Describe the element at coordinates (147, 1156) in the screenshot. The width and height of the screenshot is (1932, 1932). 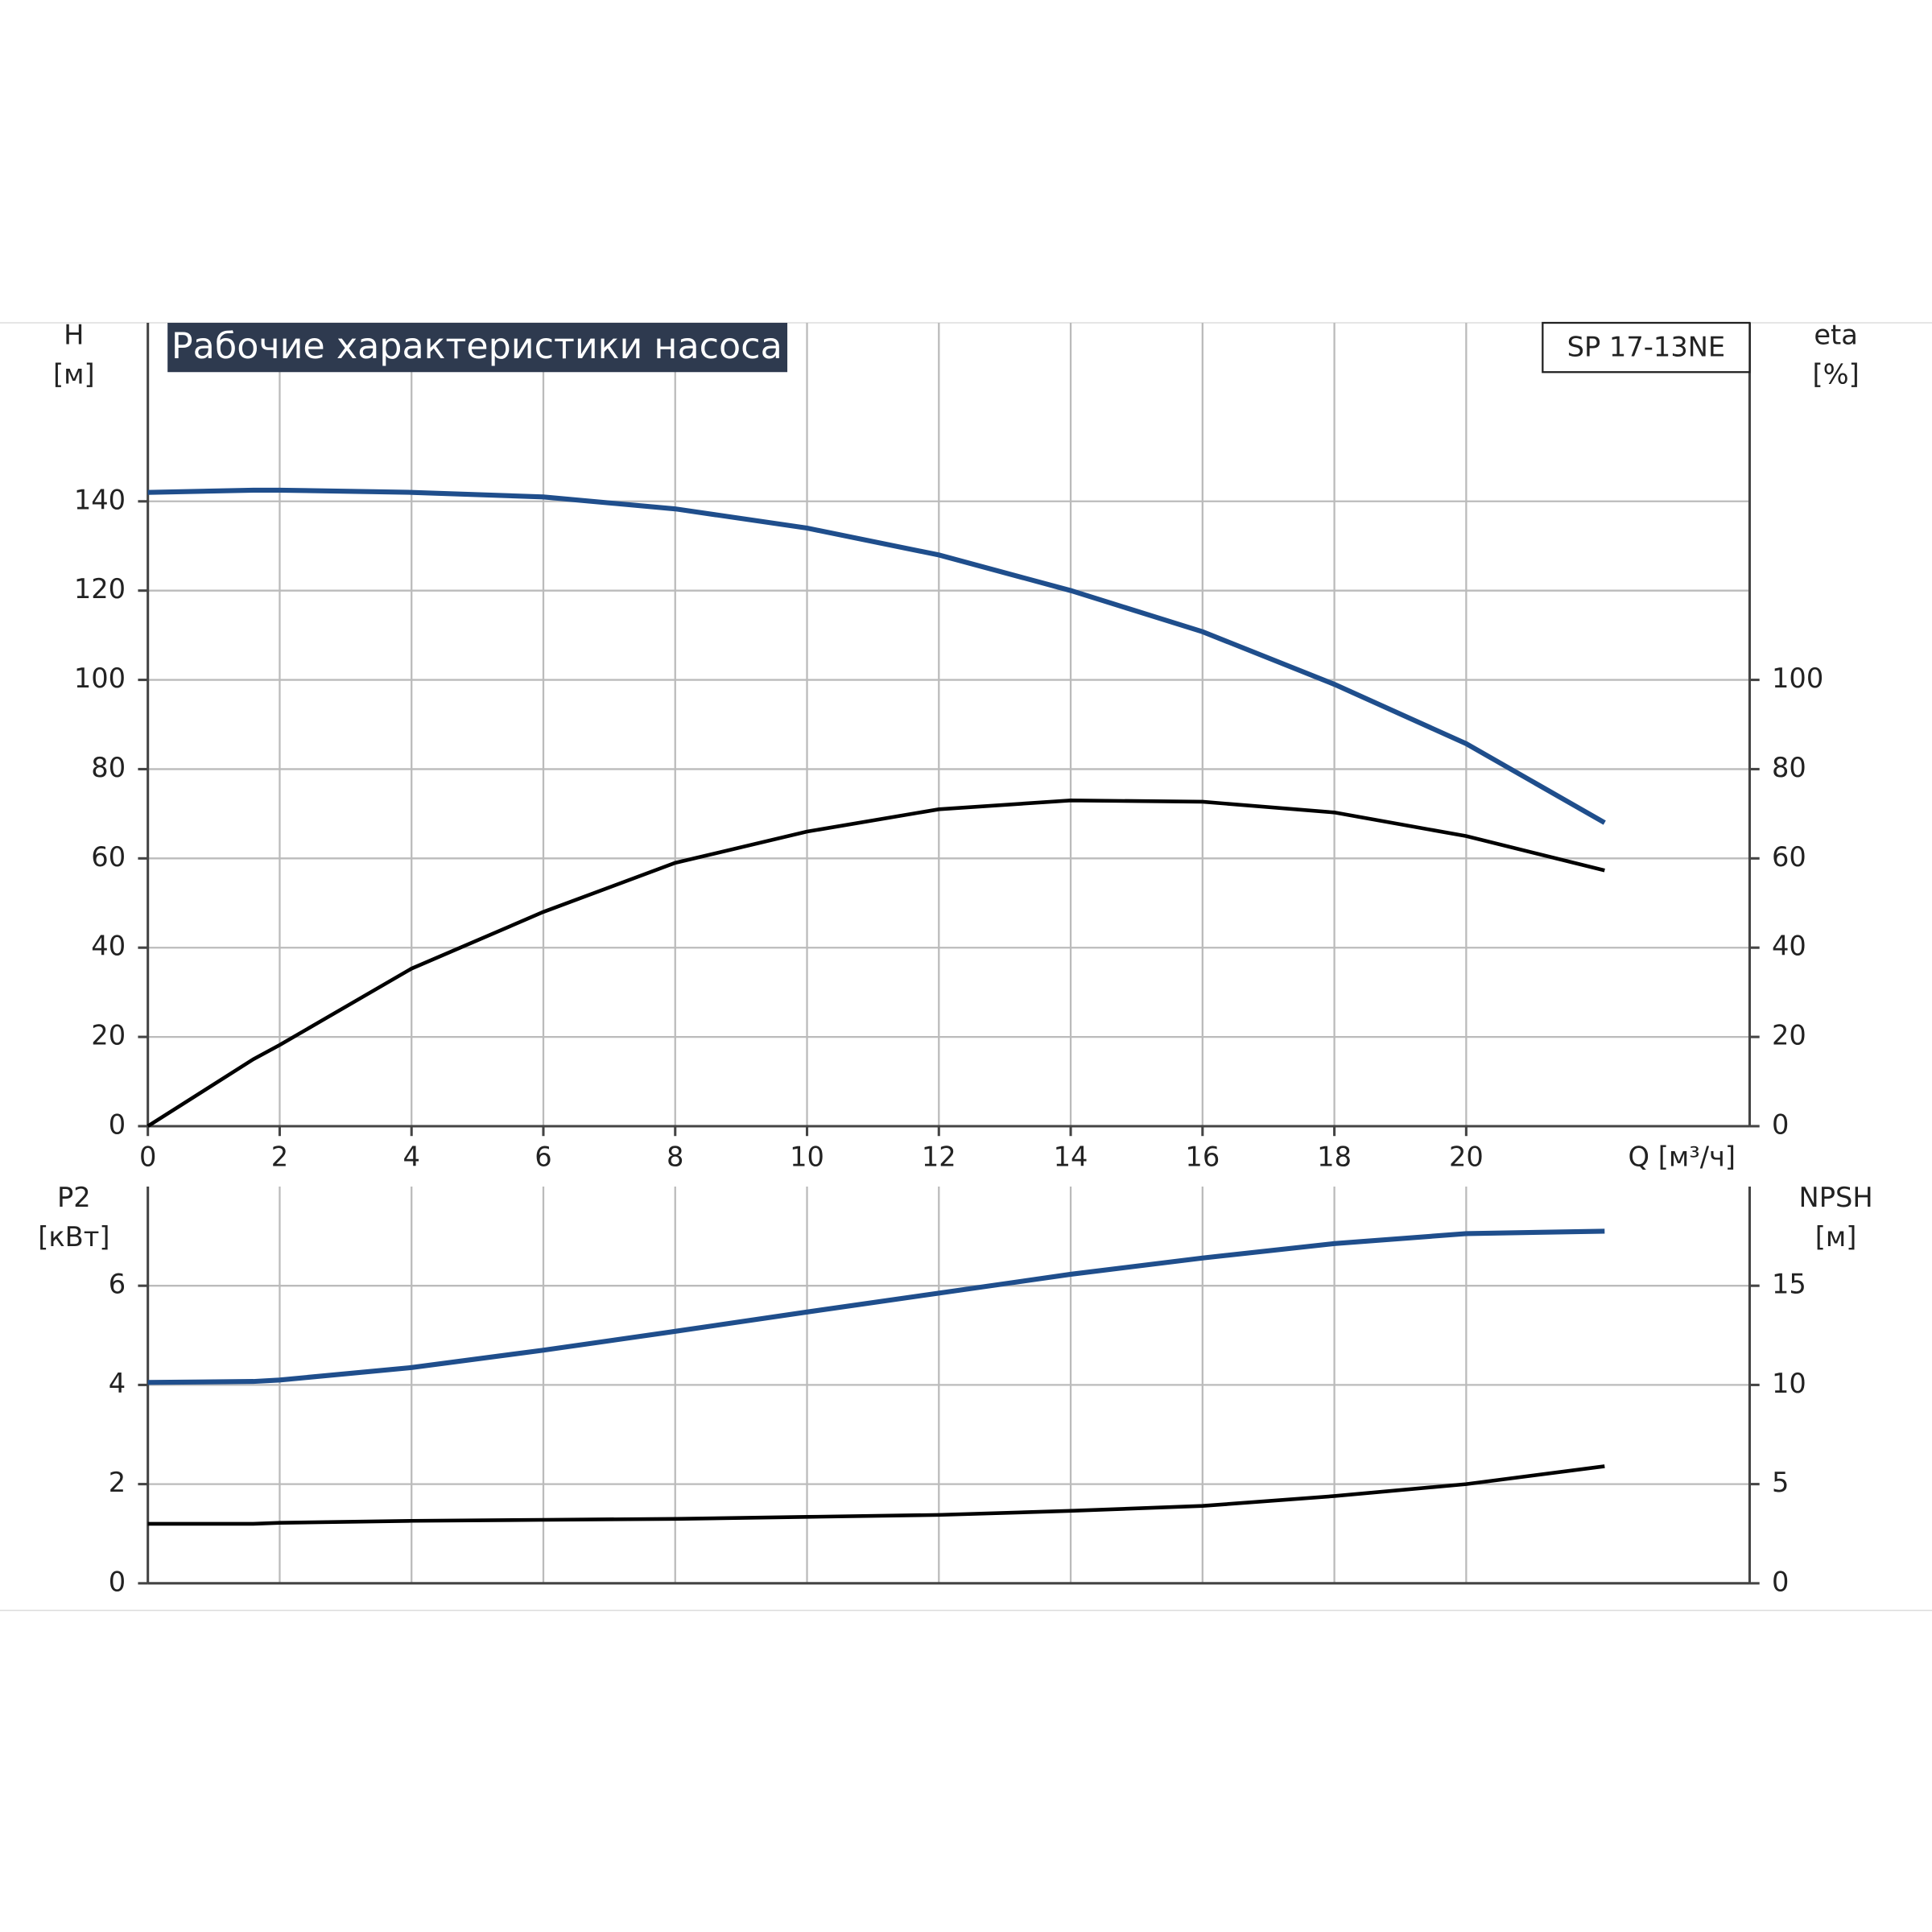
I see `x-tick-label: 0` at that location.